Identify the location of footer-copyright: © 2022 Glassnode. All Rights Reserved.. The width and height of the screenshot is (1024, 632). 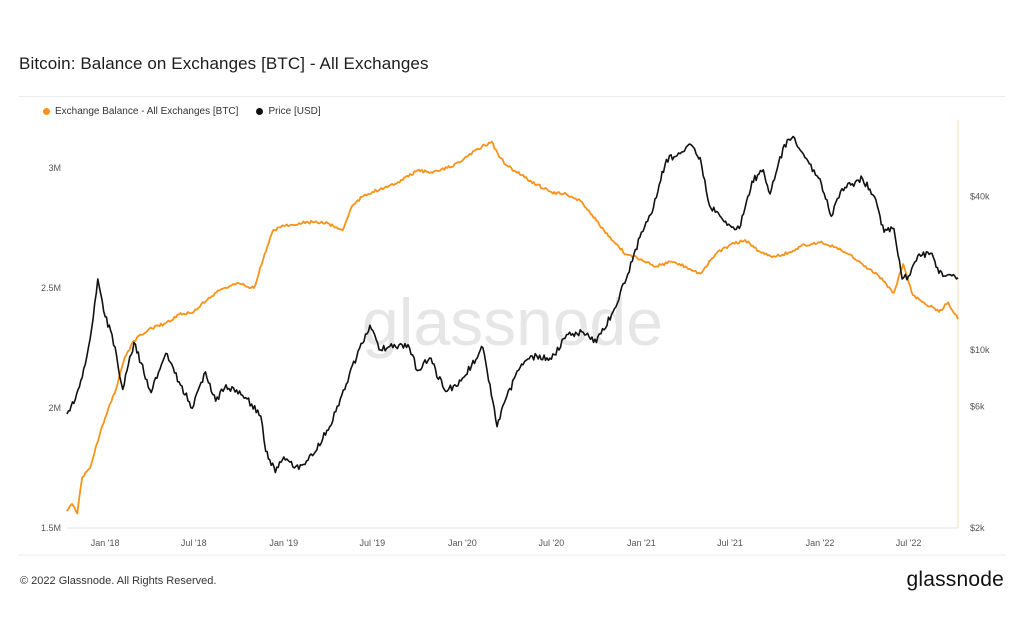
(118, 581).